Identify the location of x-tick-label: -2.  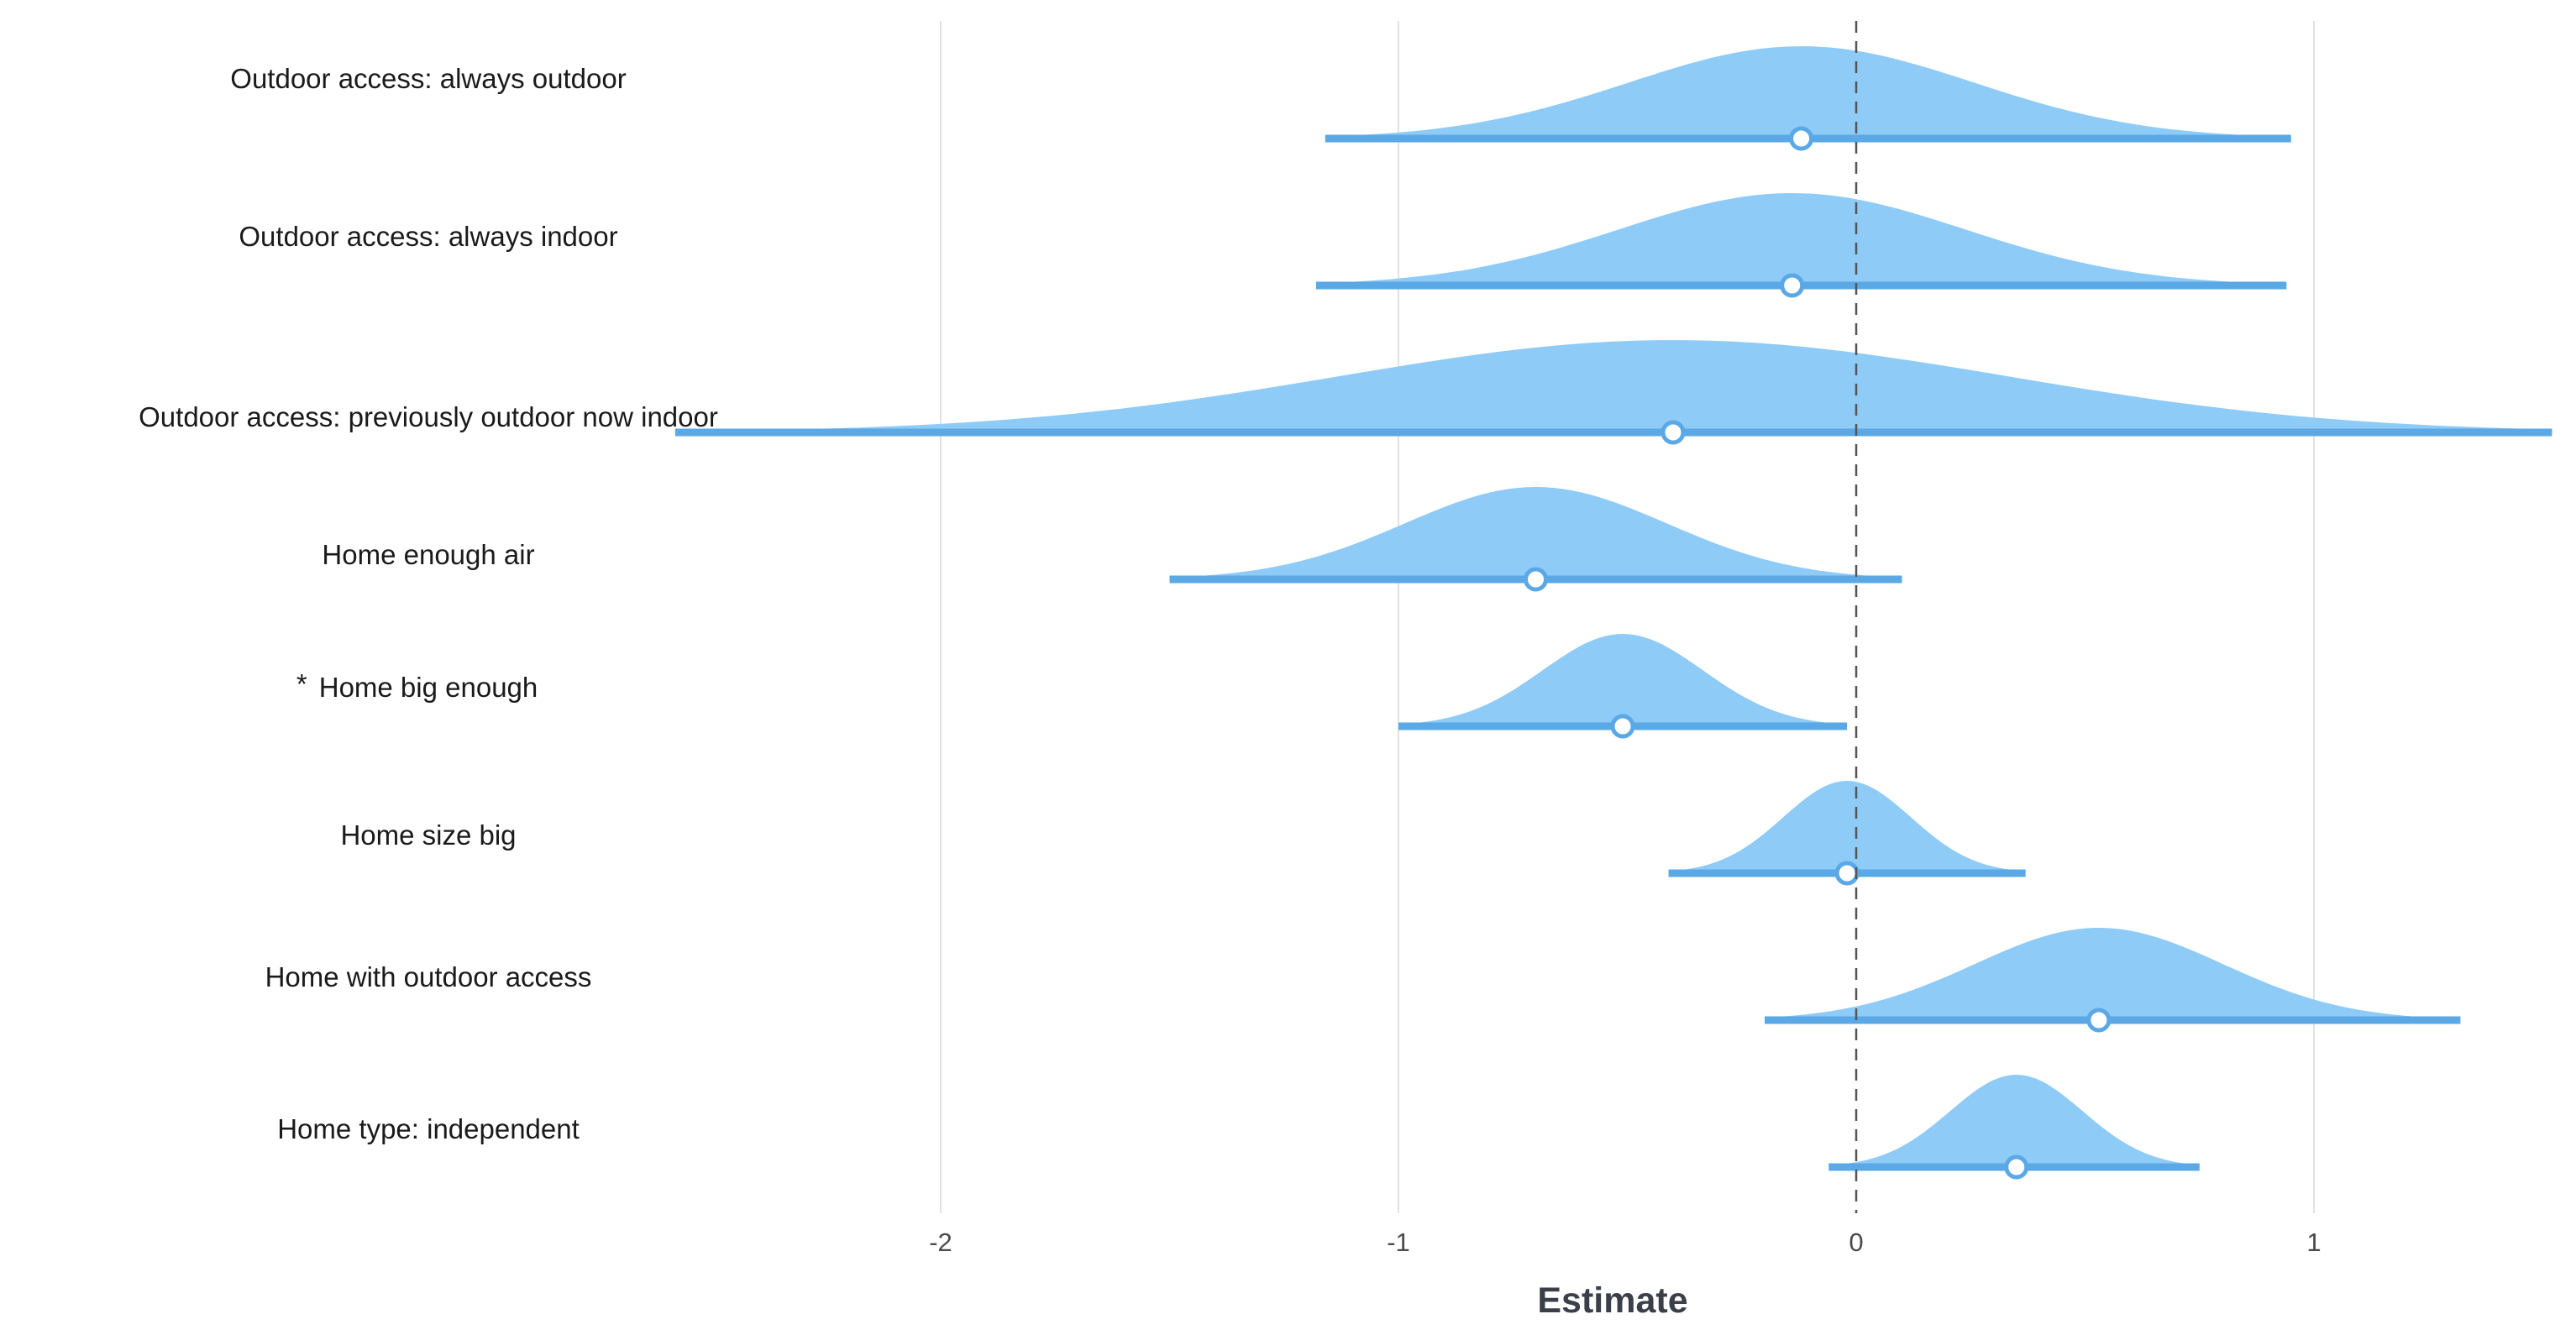
(940, 1242).